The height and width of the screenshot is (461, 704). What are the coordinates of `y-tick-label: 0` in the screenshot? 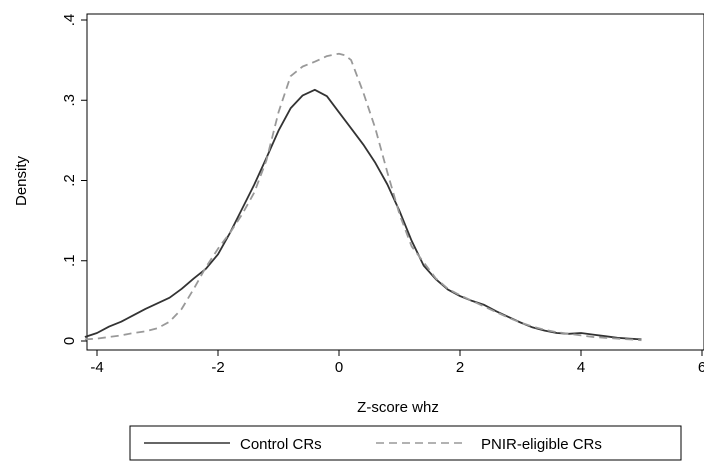 It's located at (69, 341).